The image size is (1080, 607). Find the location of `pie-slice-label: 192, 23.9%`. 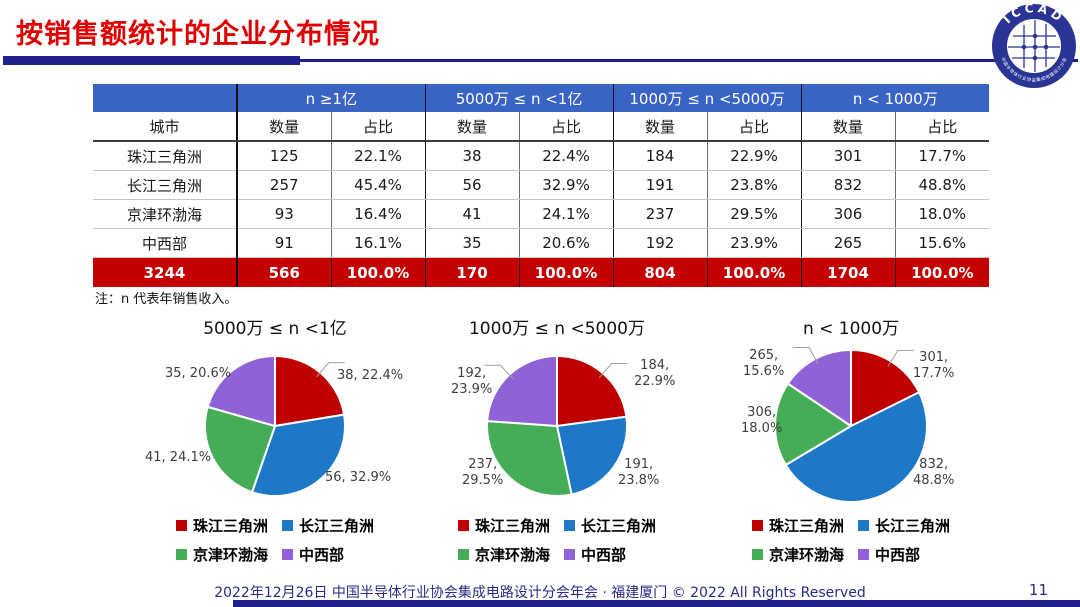

pie-slice-label: 192, 23.9% is located at coordinates (472, 381).